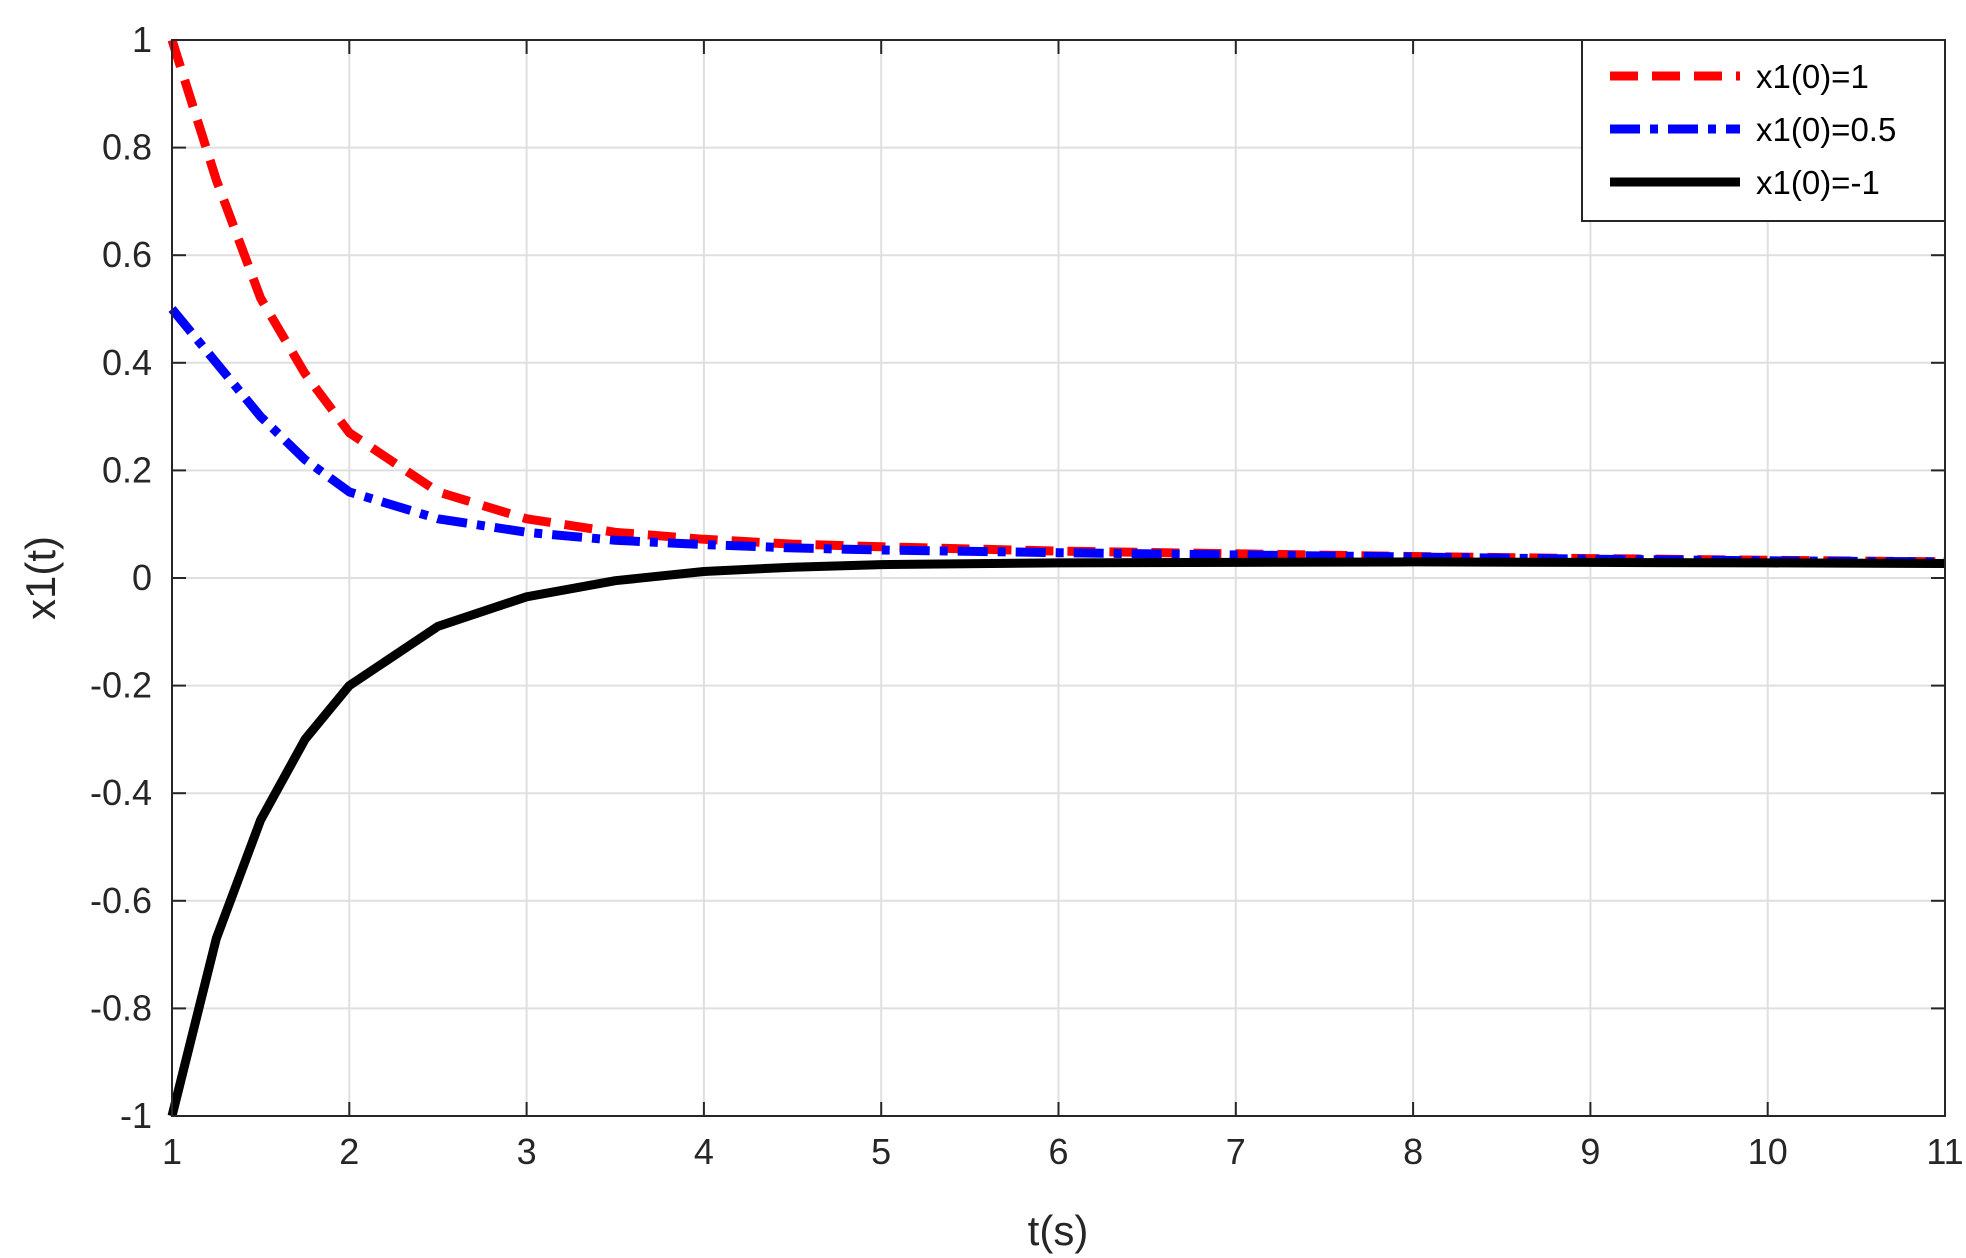 The image size is (1966, 1258). What do you see at coordinates (1236, 1151) in the screenshot?
I see `x-tick-label: 7` at bounding box center [1236, 1151].